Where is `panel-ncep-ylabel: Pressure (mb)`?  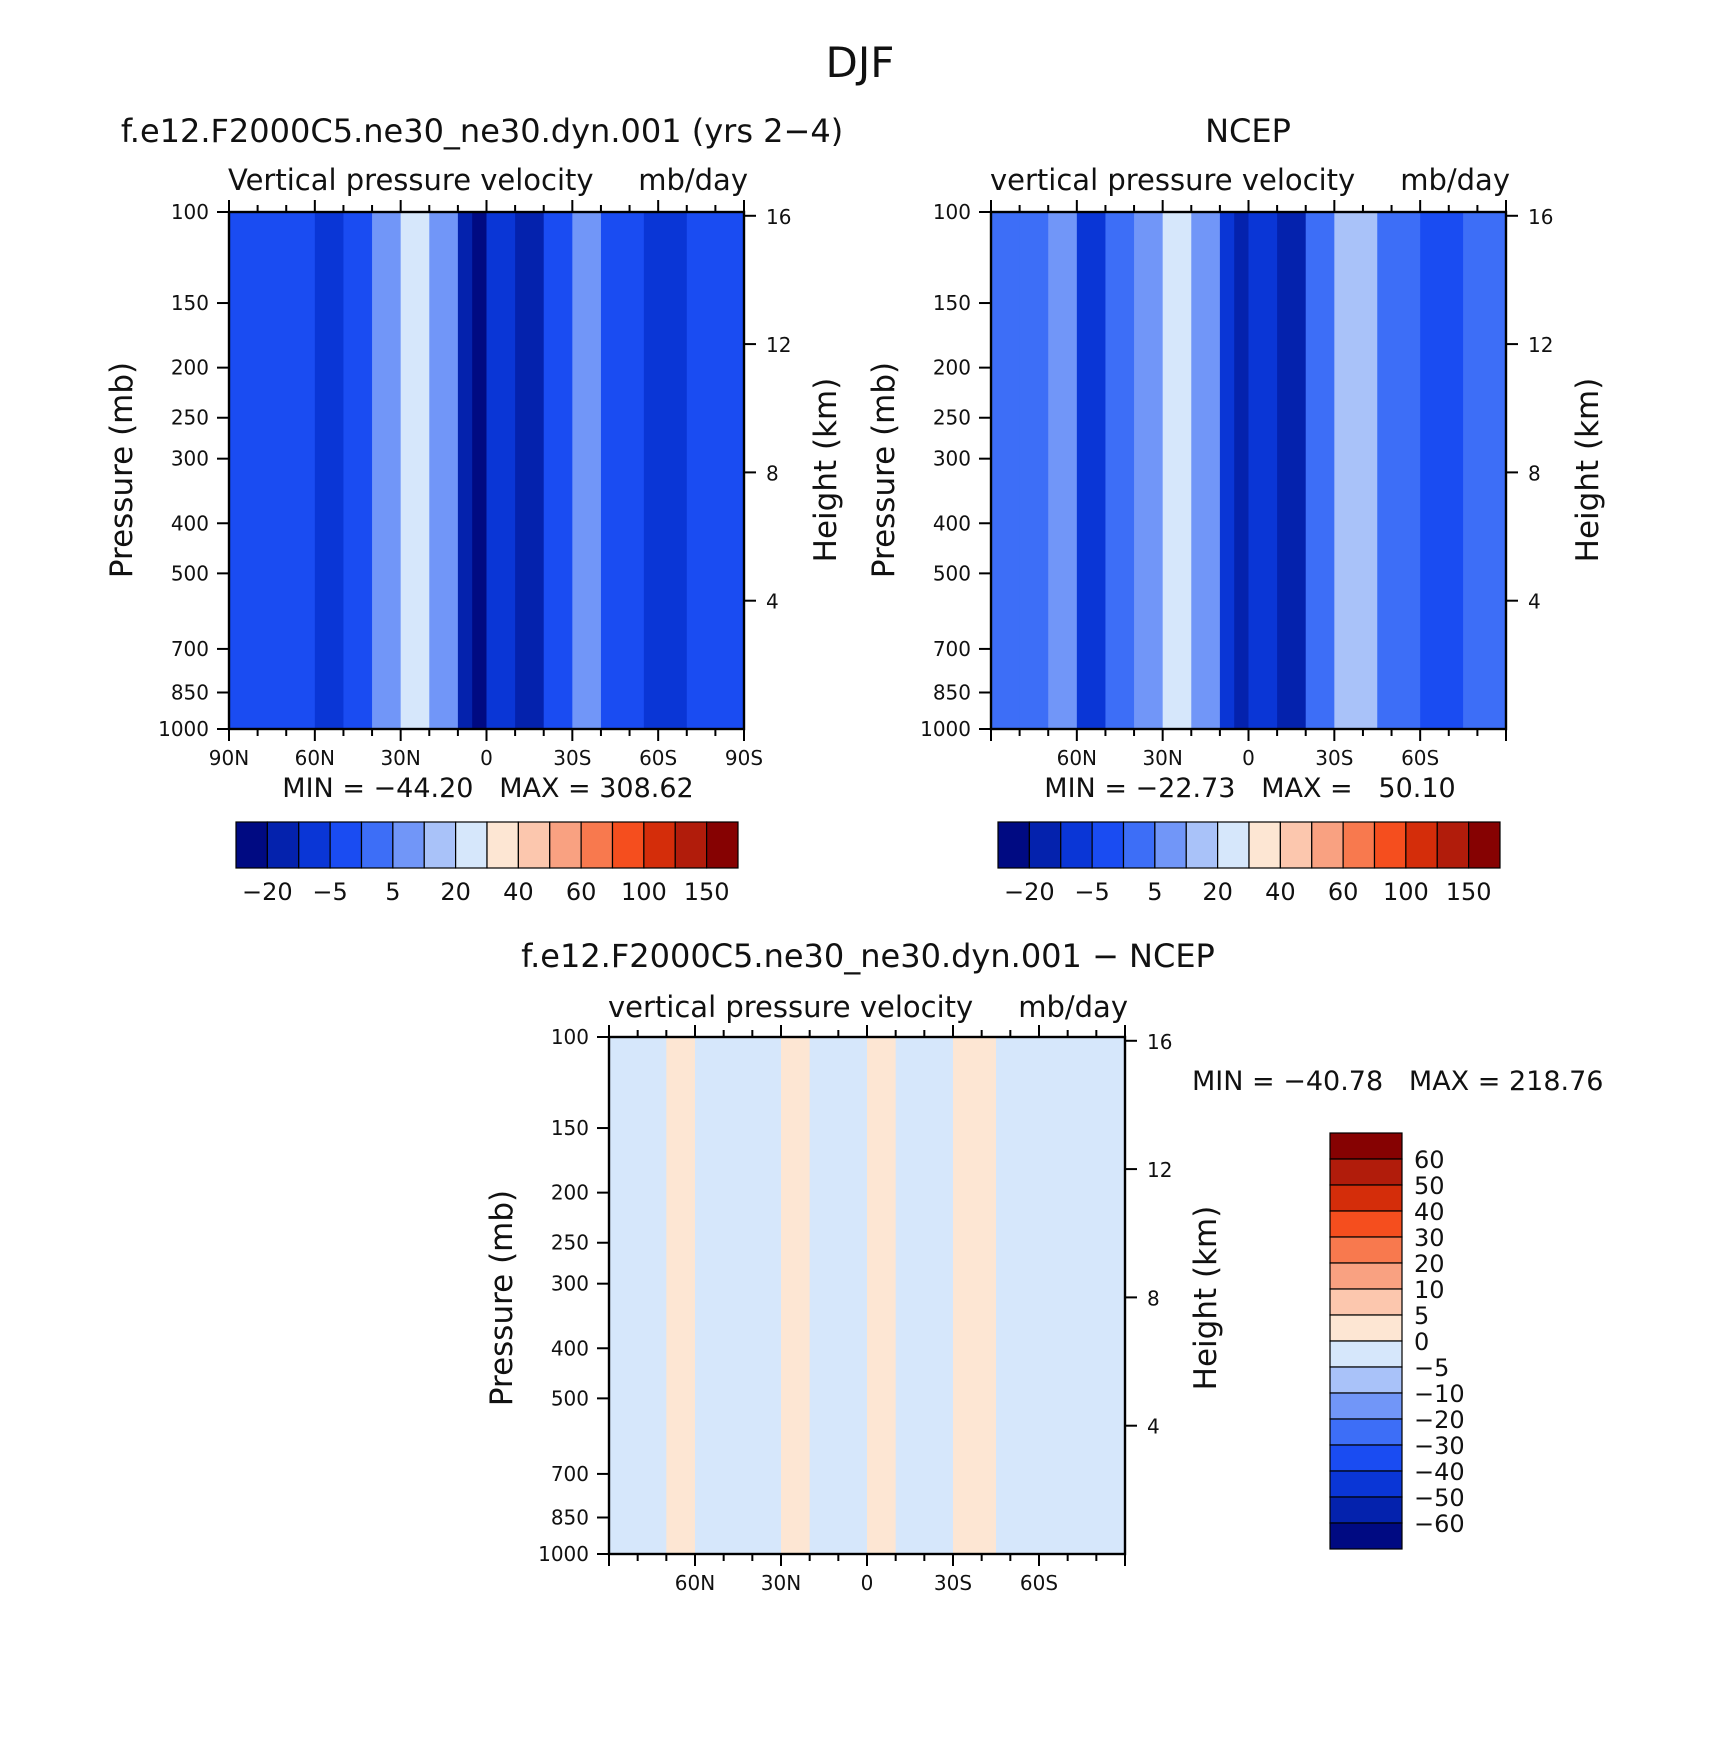 panel-ncep-ylabel: Pressure (mb) is located at coordinates (884, 470).